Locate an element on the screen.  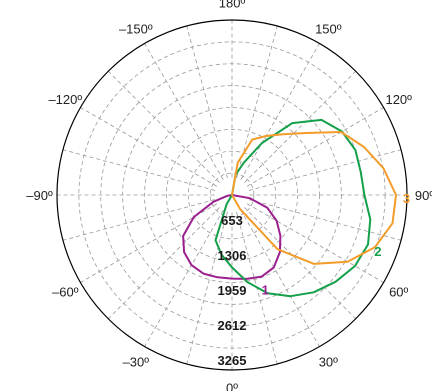
series-2-label: 2 is located at coordinates (377, 251).